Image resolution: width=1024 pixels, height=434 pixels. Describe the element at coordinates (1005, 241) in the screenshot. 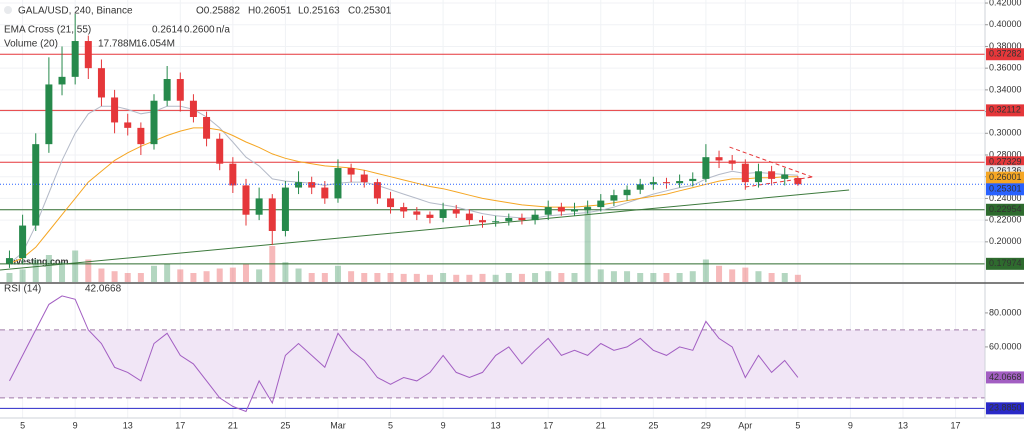

I see `y-tick-label: 0.20000` at that location.